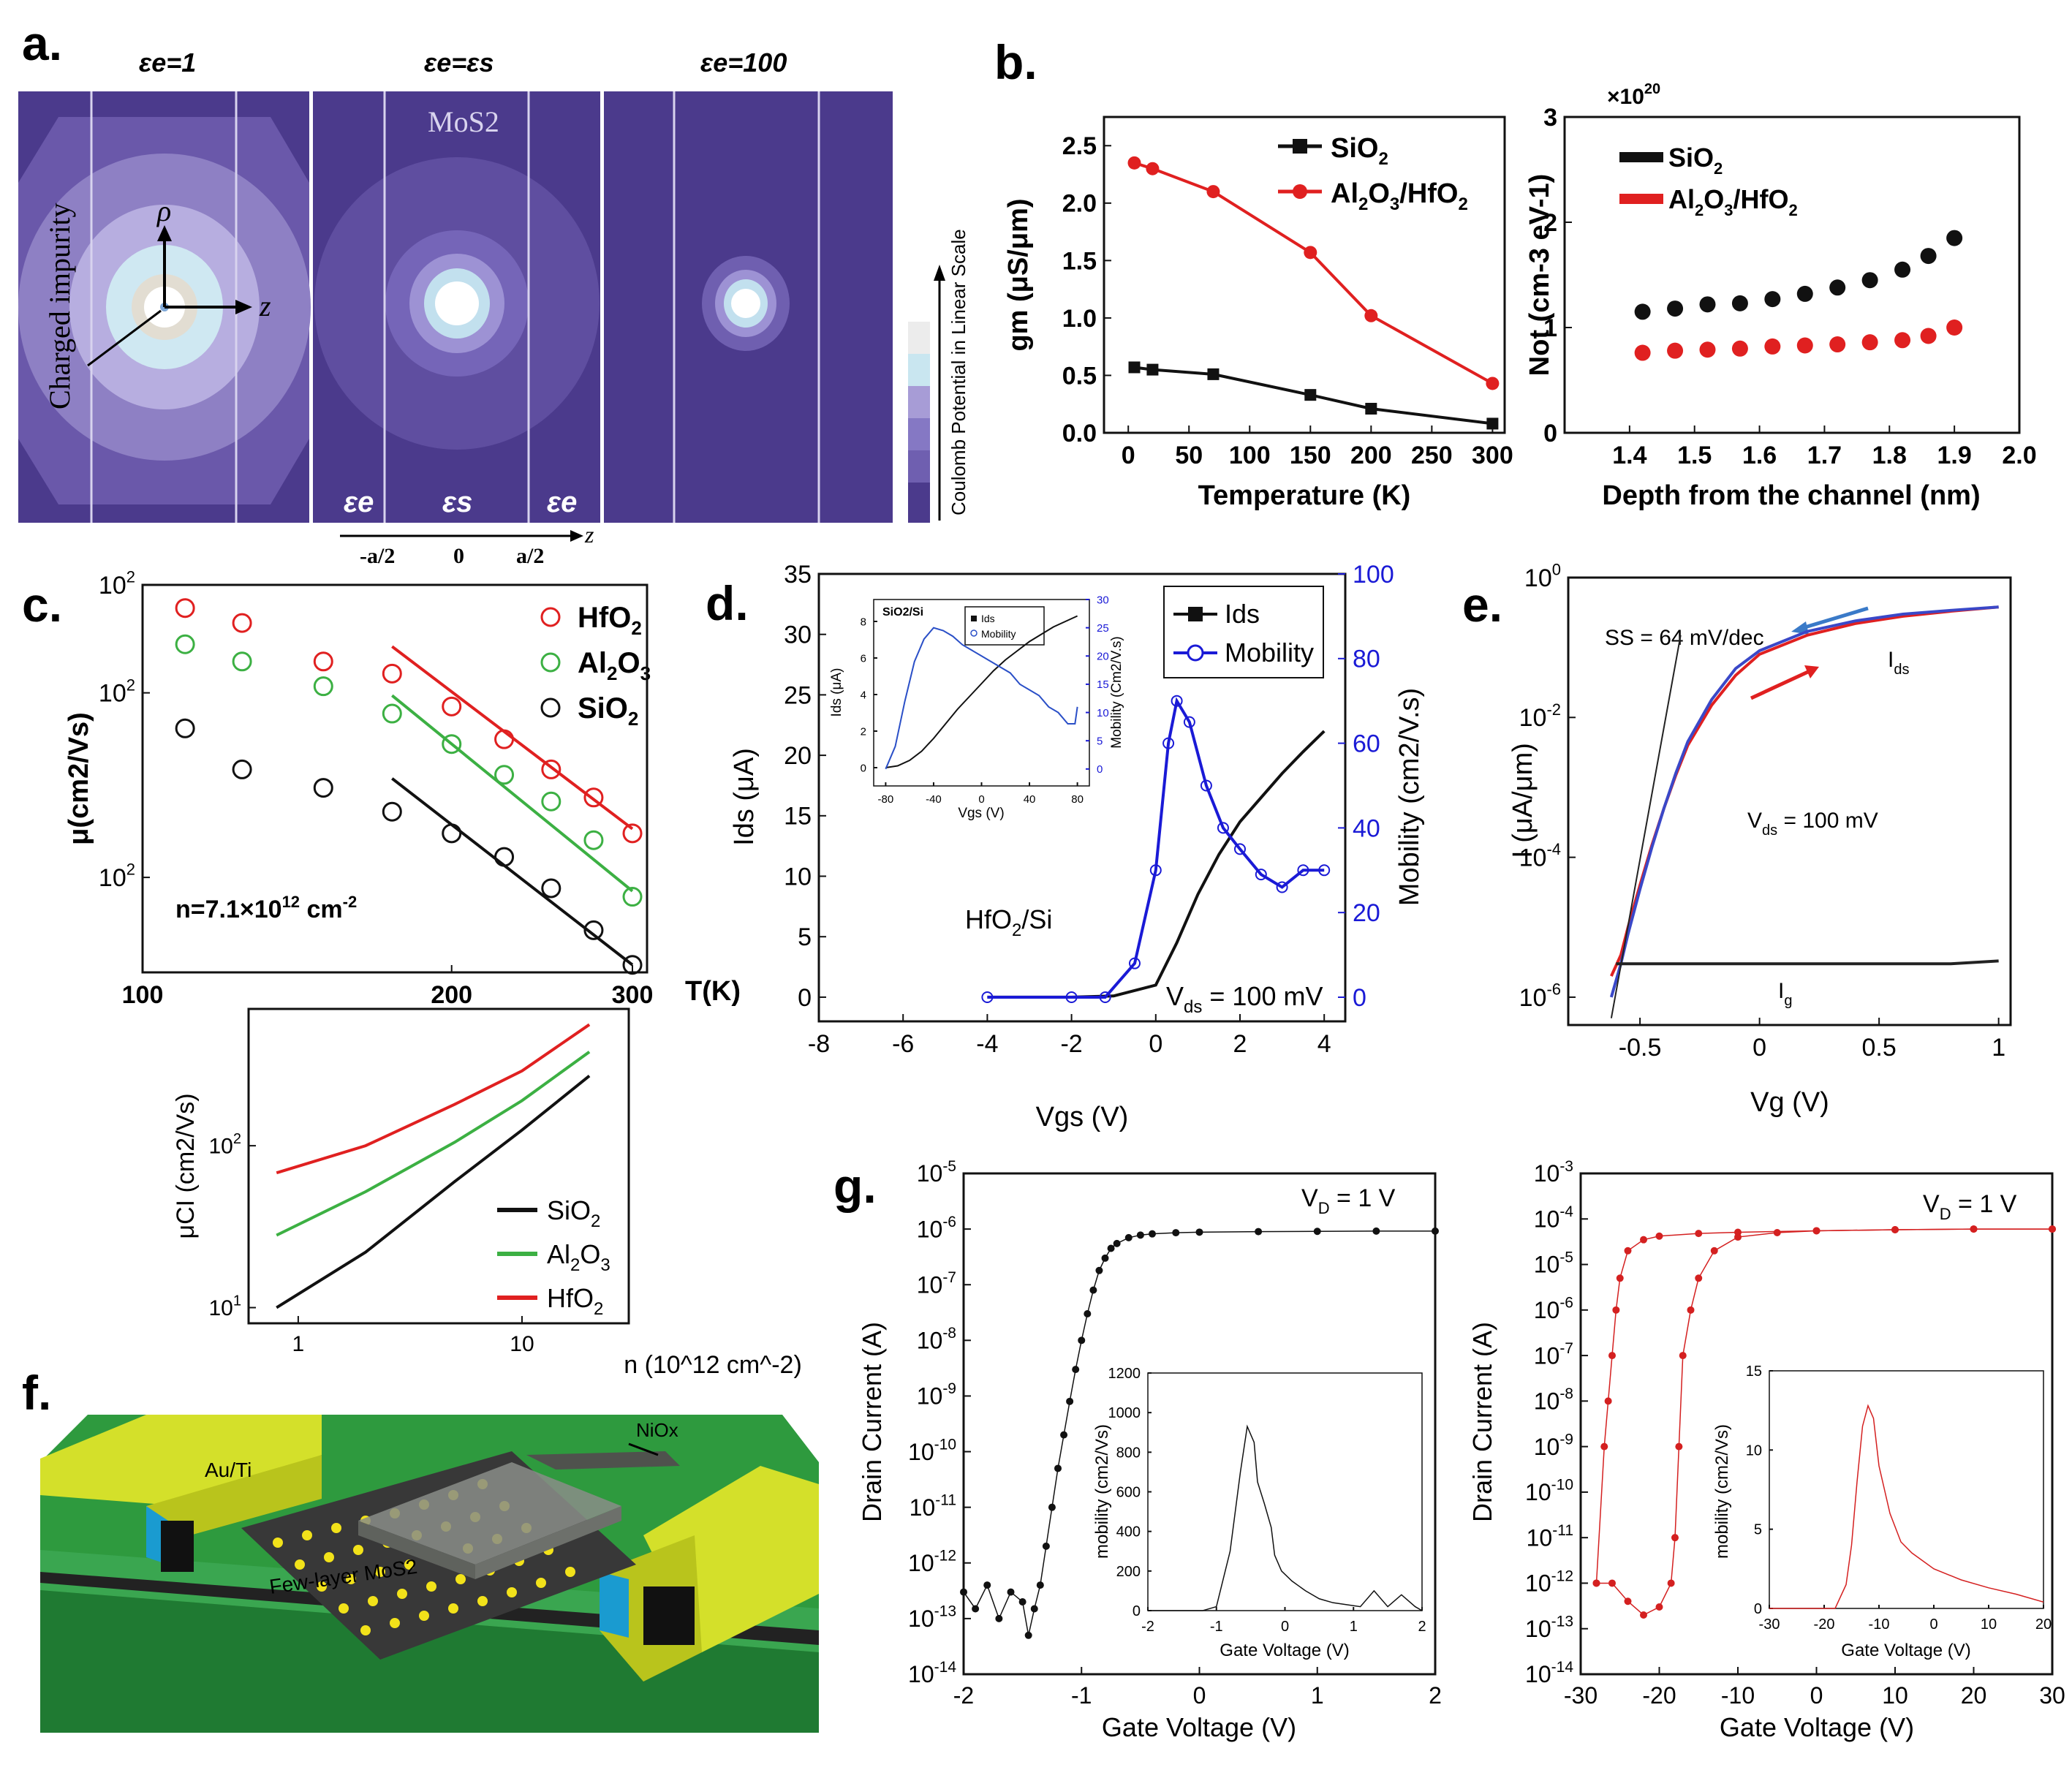  What do you see at coordinates (1989, 1624) in the screenshot?
I see `g2_inset-xtick-label: 10` at bounding box center [1989, 1624].